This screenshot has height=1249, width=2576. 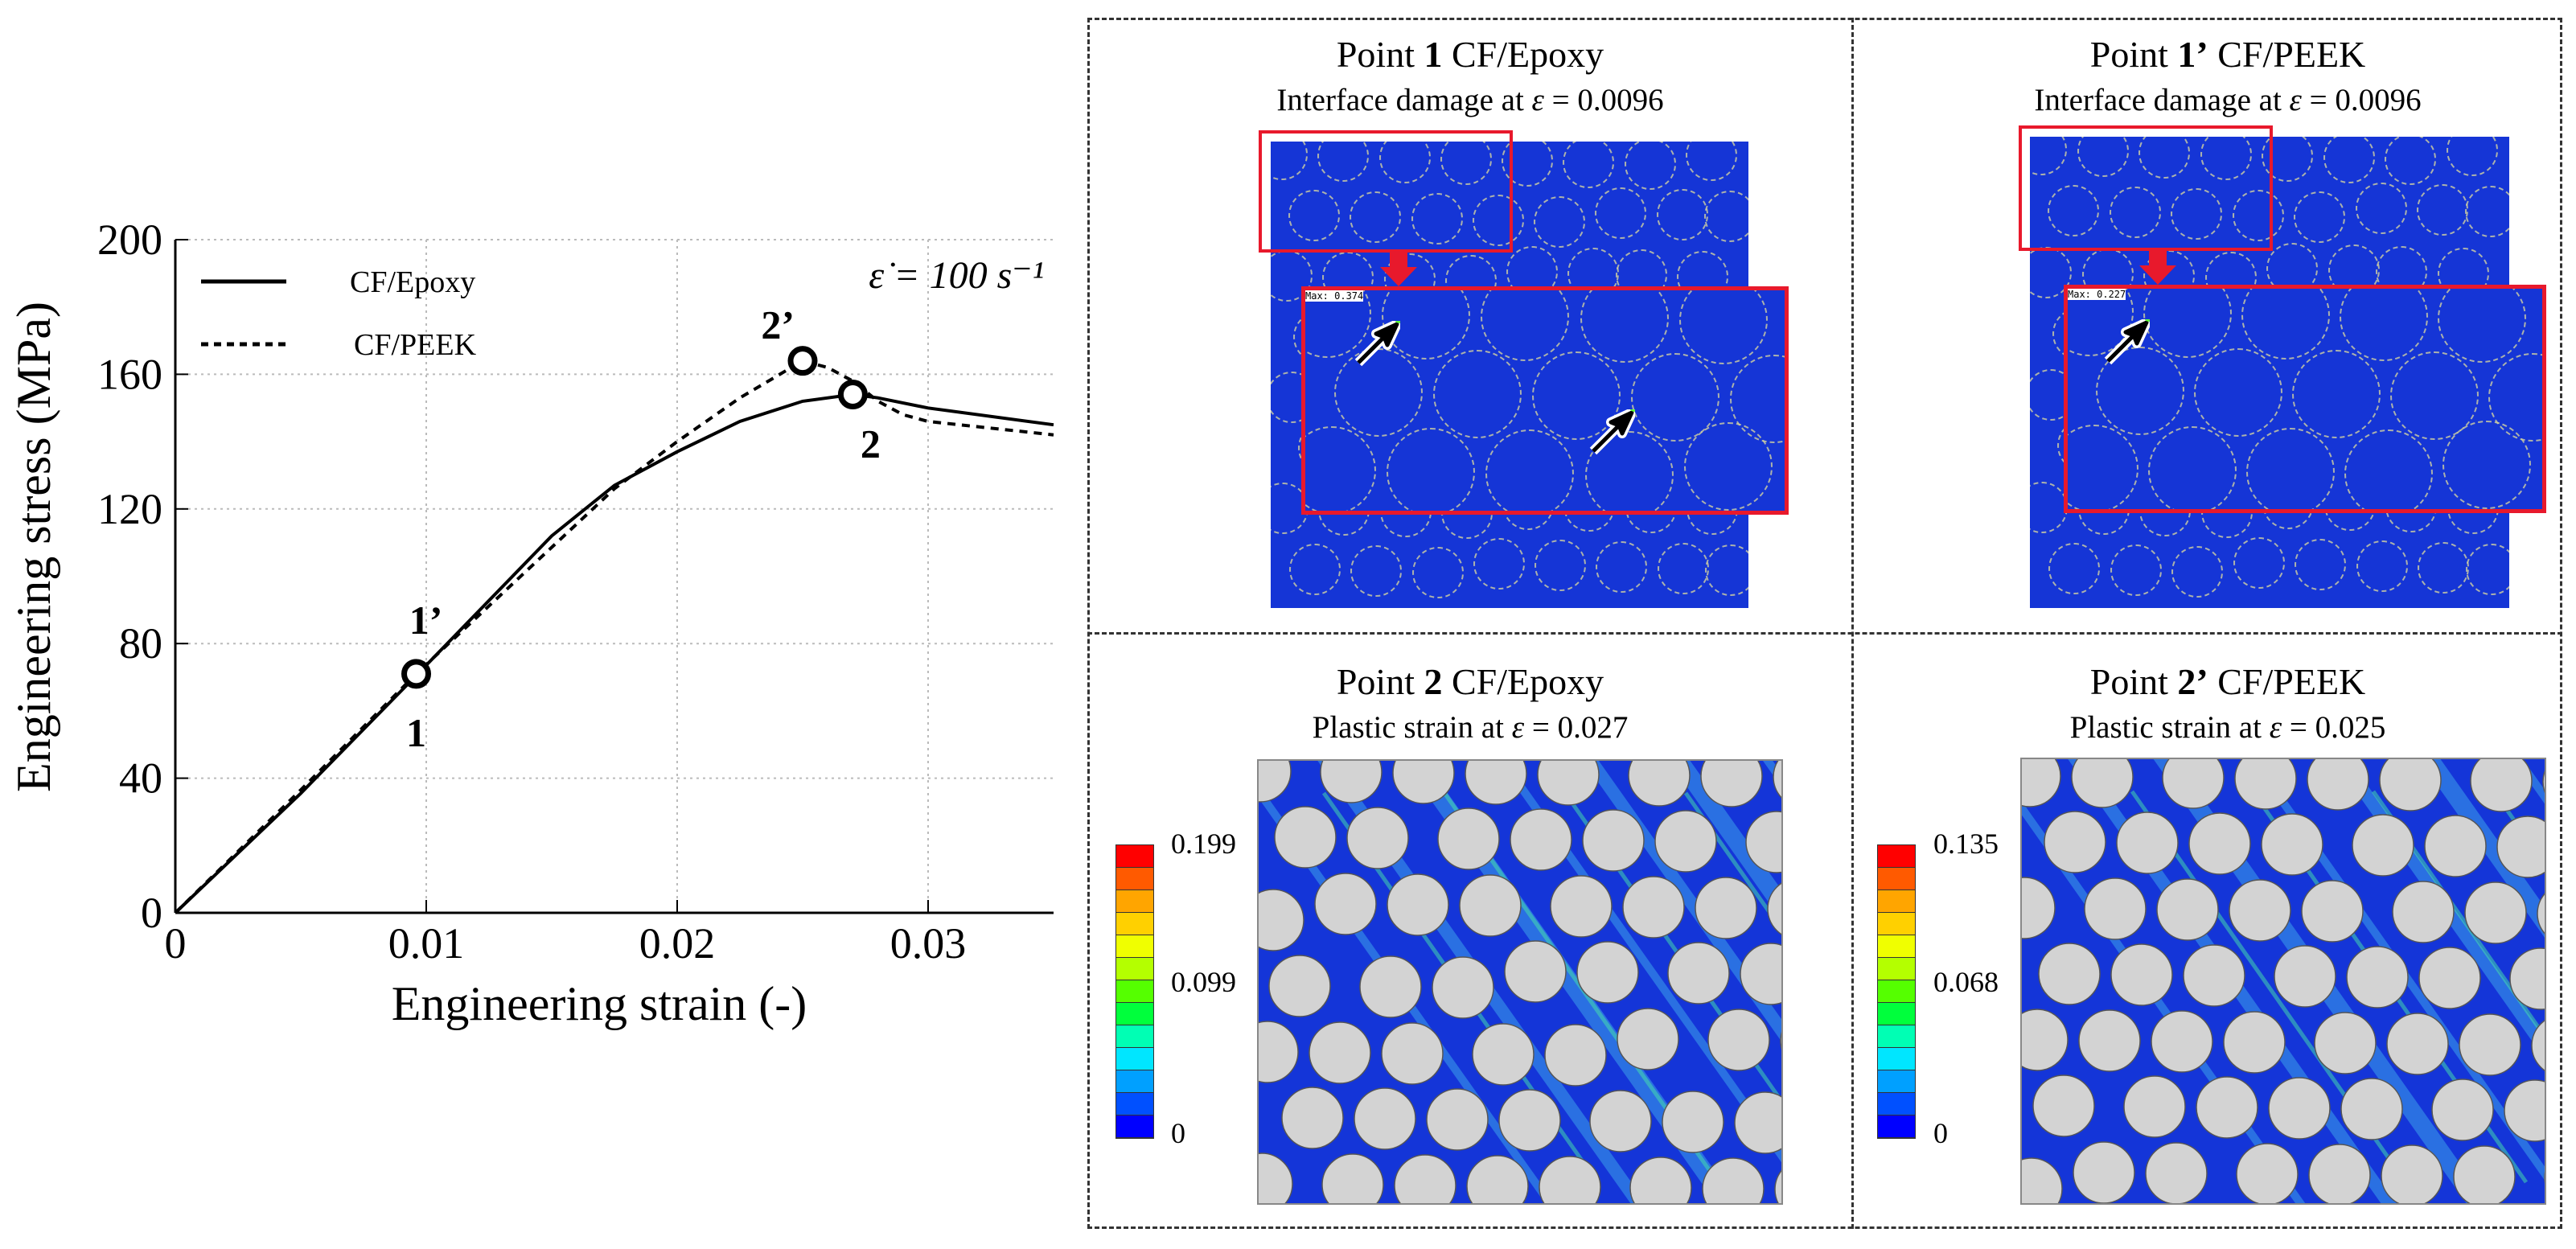 What do you see at coordinates (871, 444) in the screenshot?
I see `point-label: 2` at bounding box center [871, 444].